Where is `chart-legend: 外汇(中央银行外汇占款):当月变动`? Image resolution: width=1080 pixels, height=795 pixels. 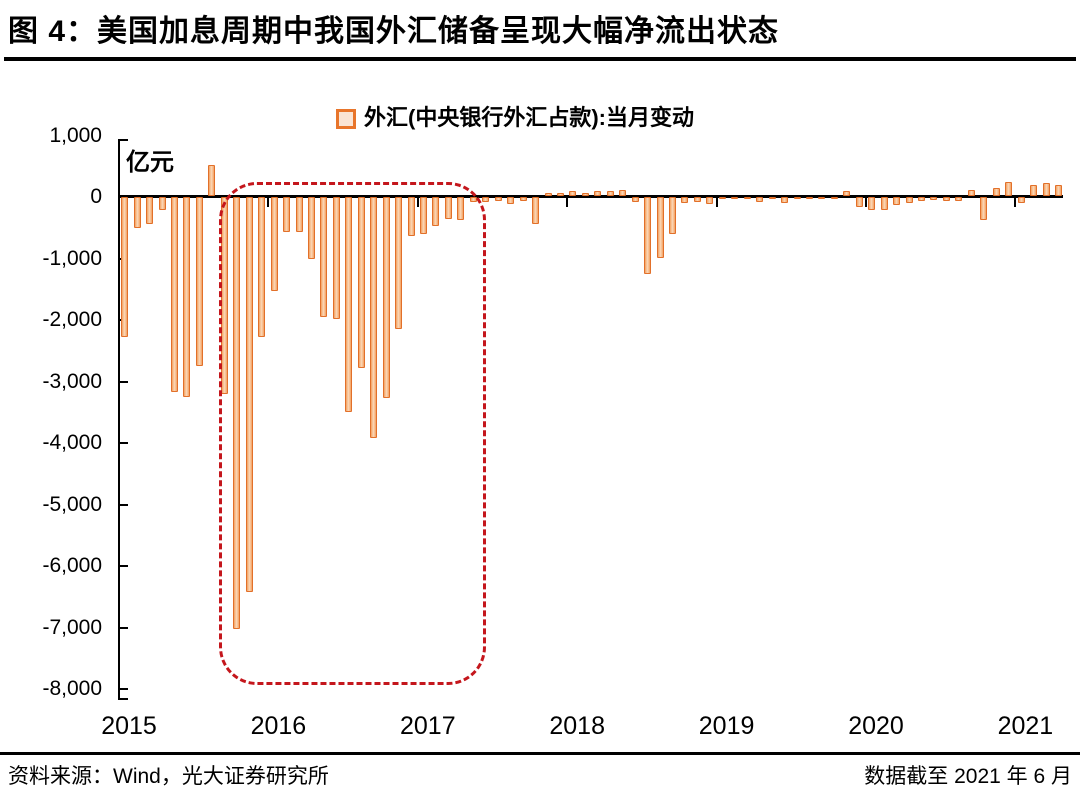 chart-legend: 外汇(中央银行外汇占款):当月变动 is located at coordinates (515, 116).